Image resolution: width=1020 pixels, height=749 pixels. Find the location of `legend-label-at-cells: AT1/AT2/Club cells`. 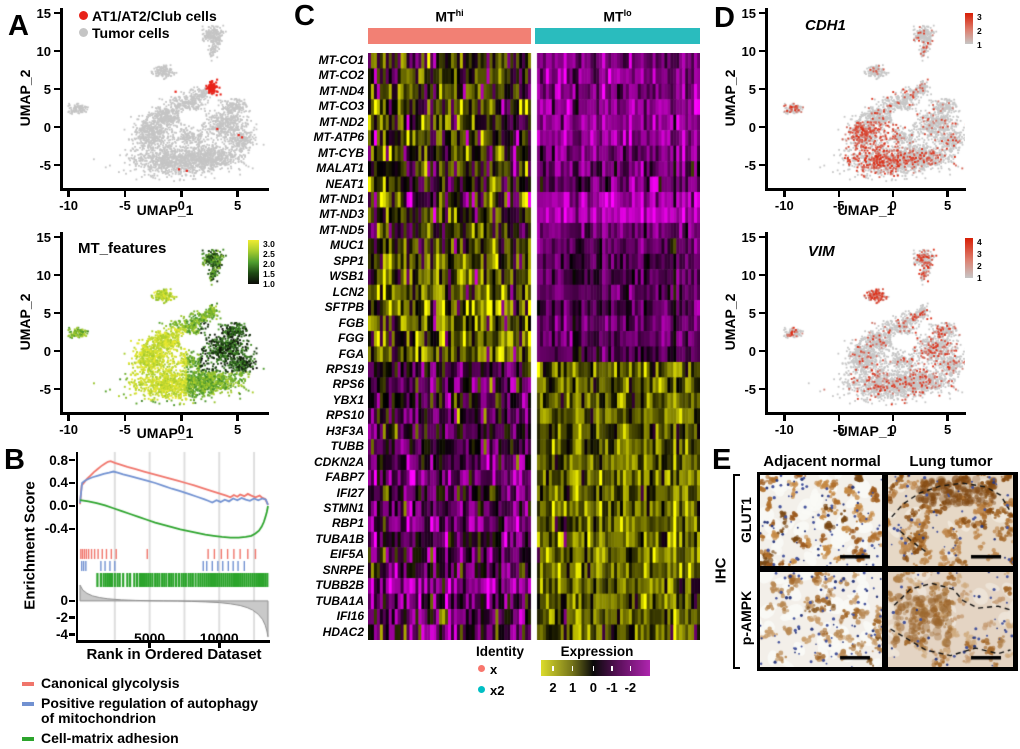

legend-label-at-cells: AT1/AT2/Club cells is located at coordinates (154, 16).